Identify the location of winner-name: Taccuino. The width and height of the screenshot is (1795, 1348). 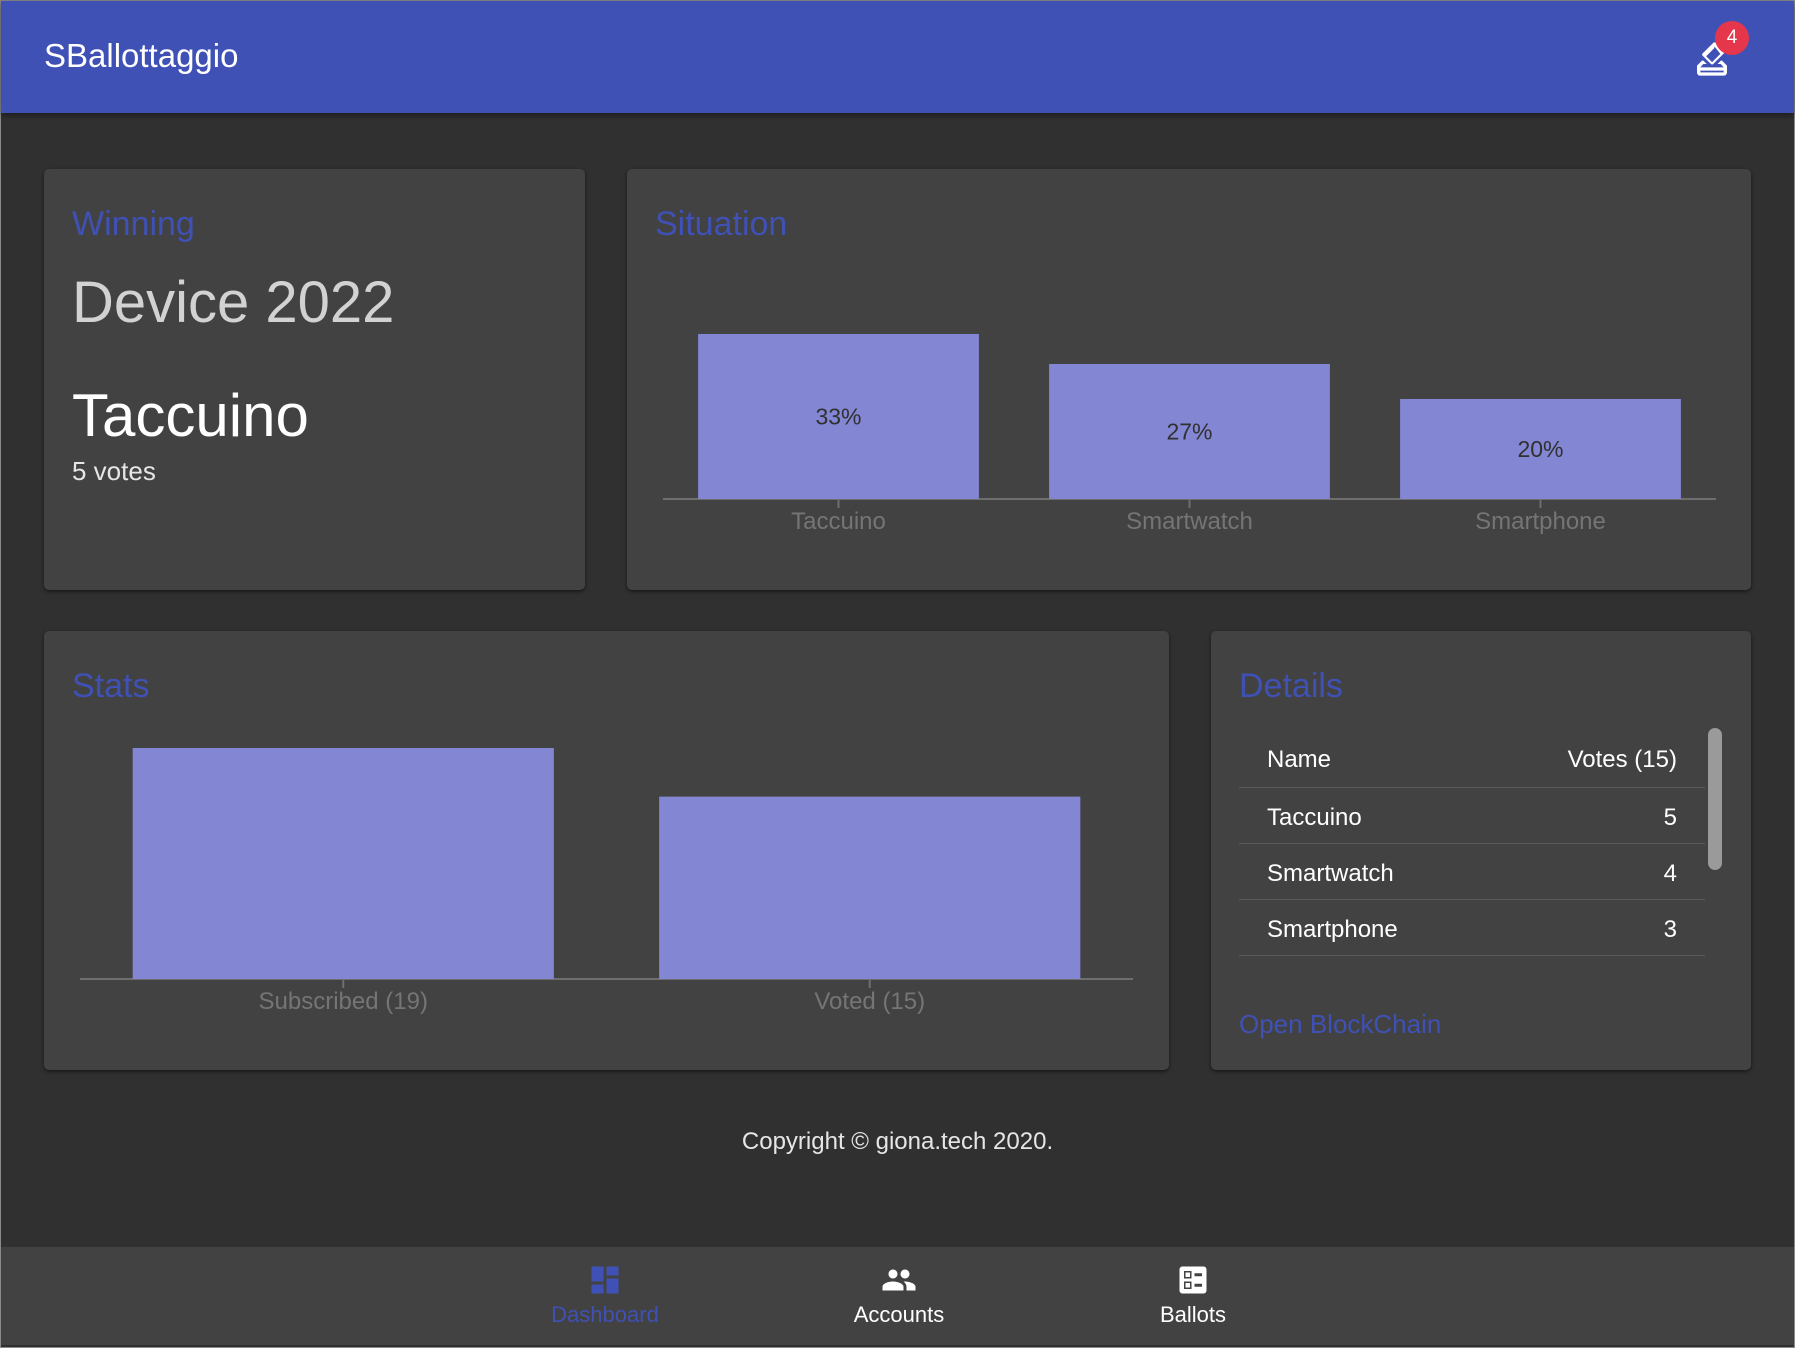
(190, 415).